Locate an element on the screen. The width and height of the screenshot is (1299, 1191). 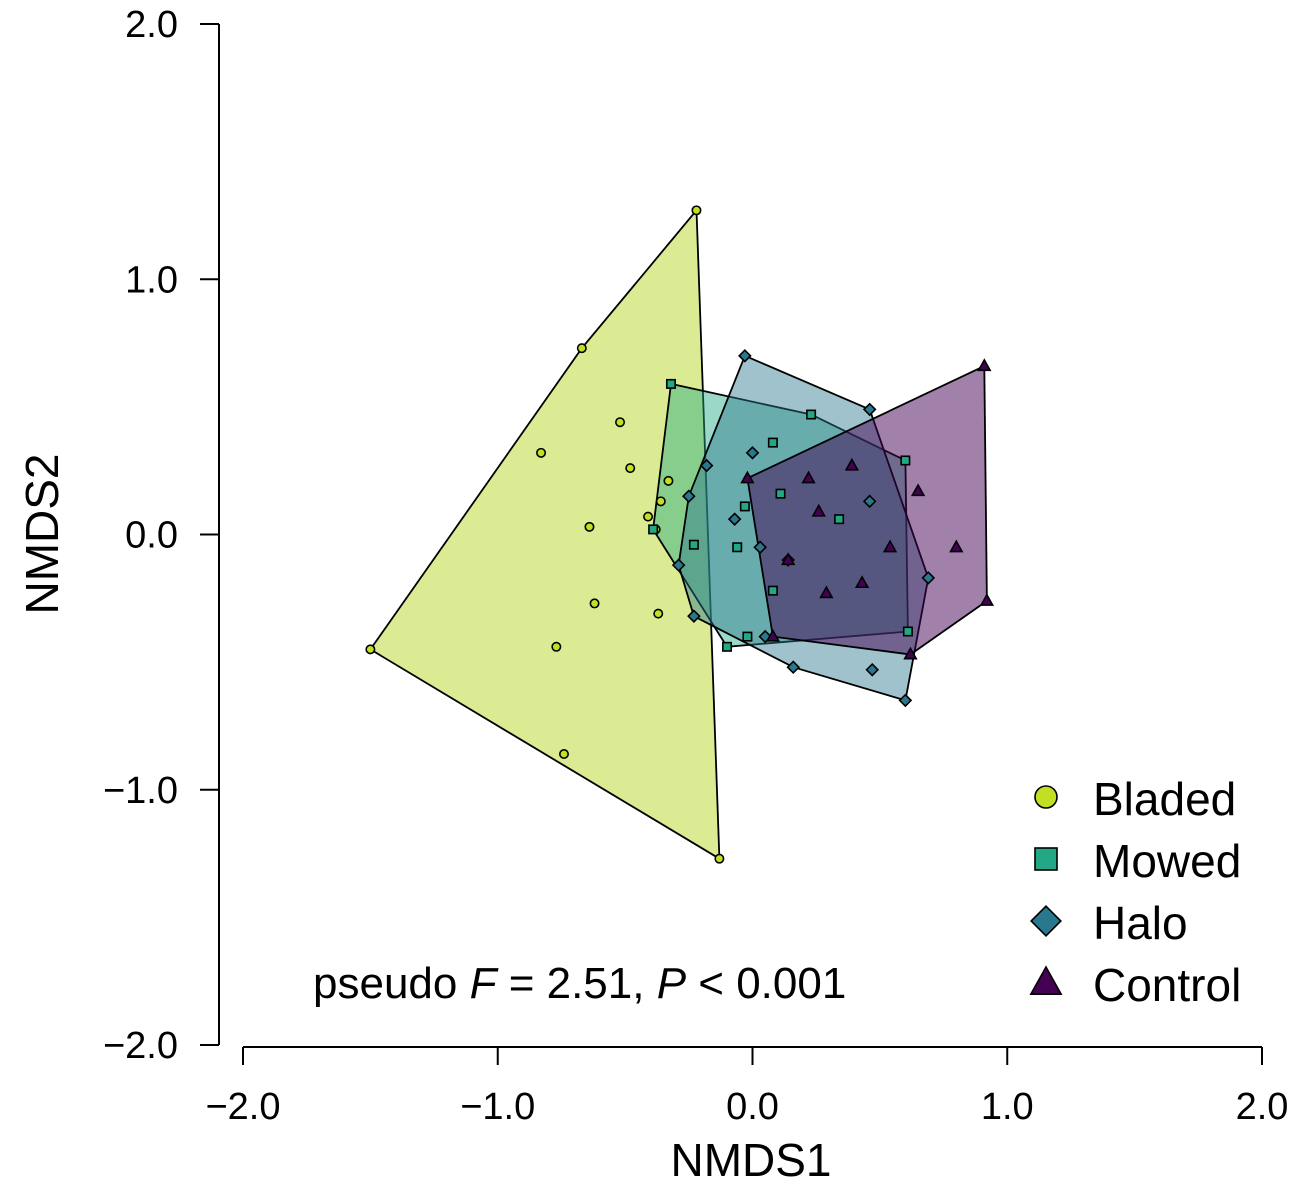
x-tick-label: 0.0 is located at coordinates (752, 1107).